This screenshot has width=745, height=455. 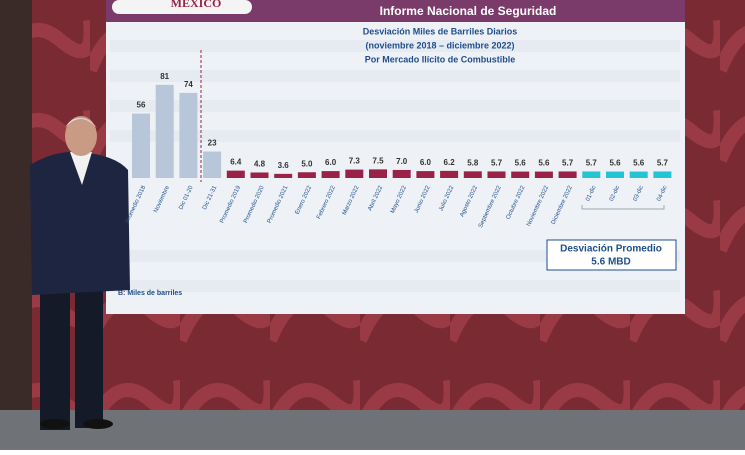 I want to click on chart-title: Desviación Miles de Barriles Diarios, so click(x=440, y=31).